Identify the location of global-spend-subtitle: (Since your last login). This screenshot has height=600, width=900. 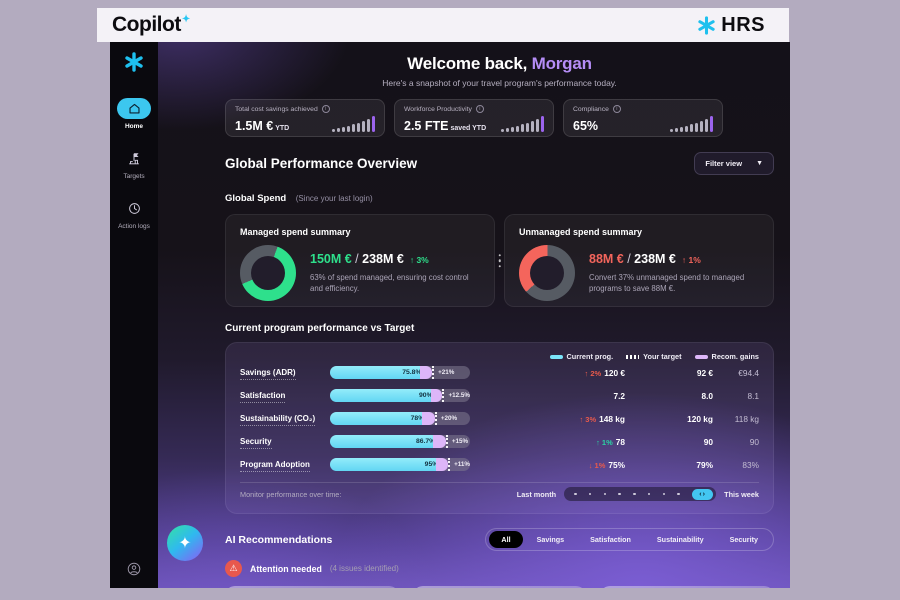
(334, 198).